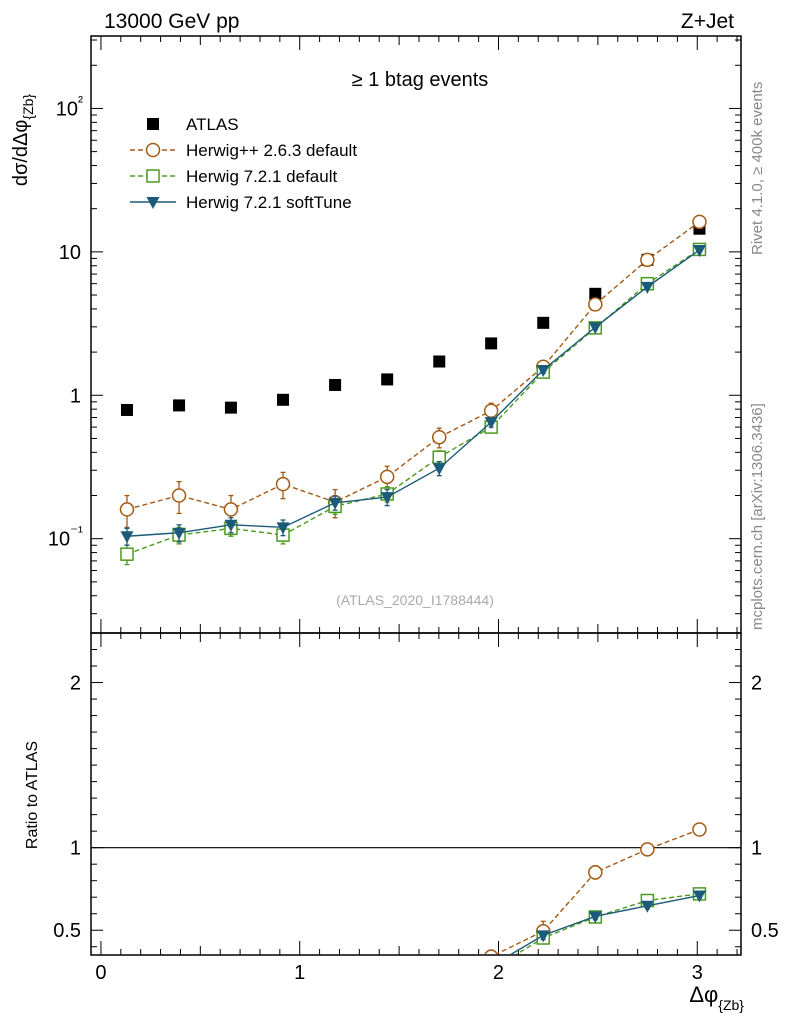 The image size is (786, 1024). Describe the element at coordinates (756, 849) in the screenshot. I see `ratio-y-tick-label-right: 1` at that location.